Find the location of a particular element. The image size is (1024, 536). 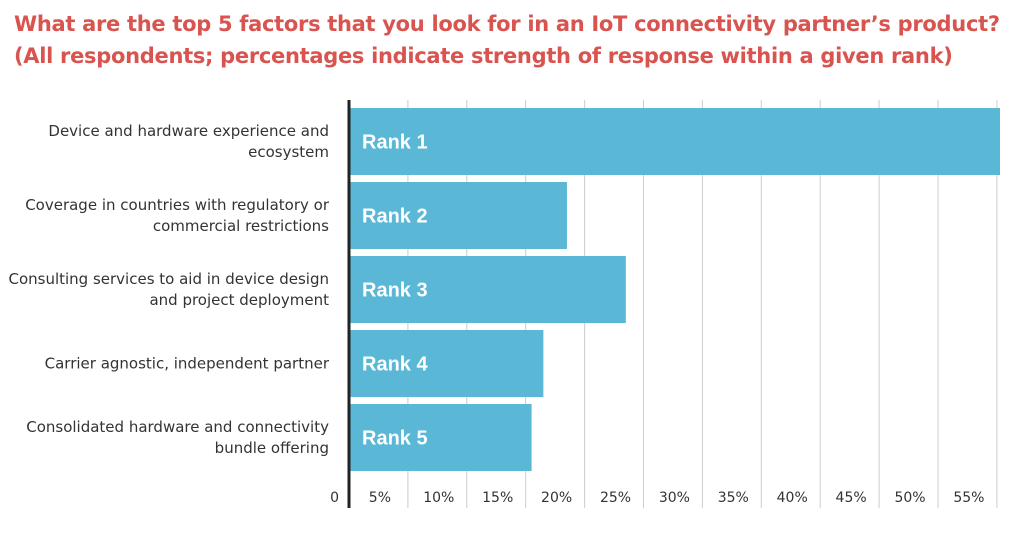

bar-label: Rank 3 is located at coordinates (395, 291).